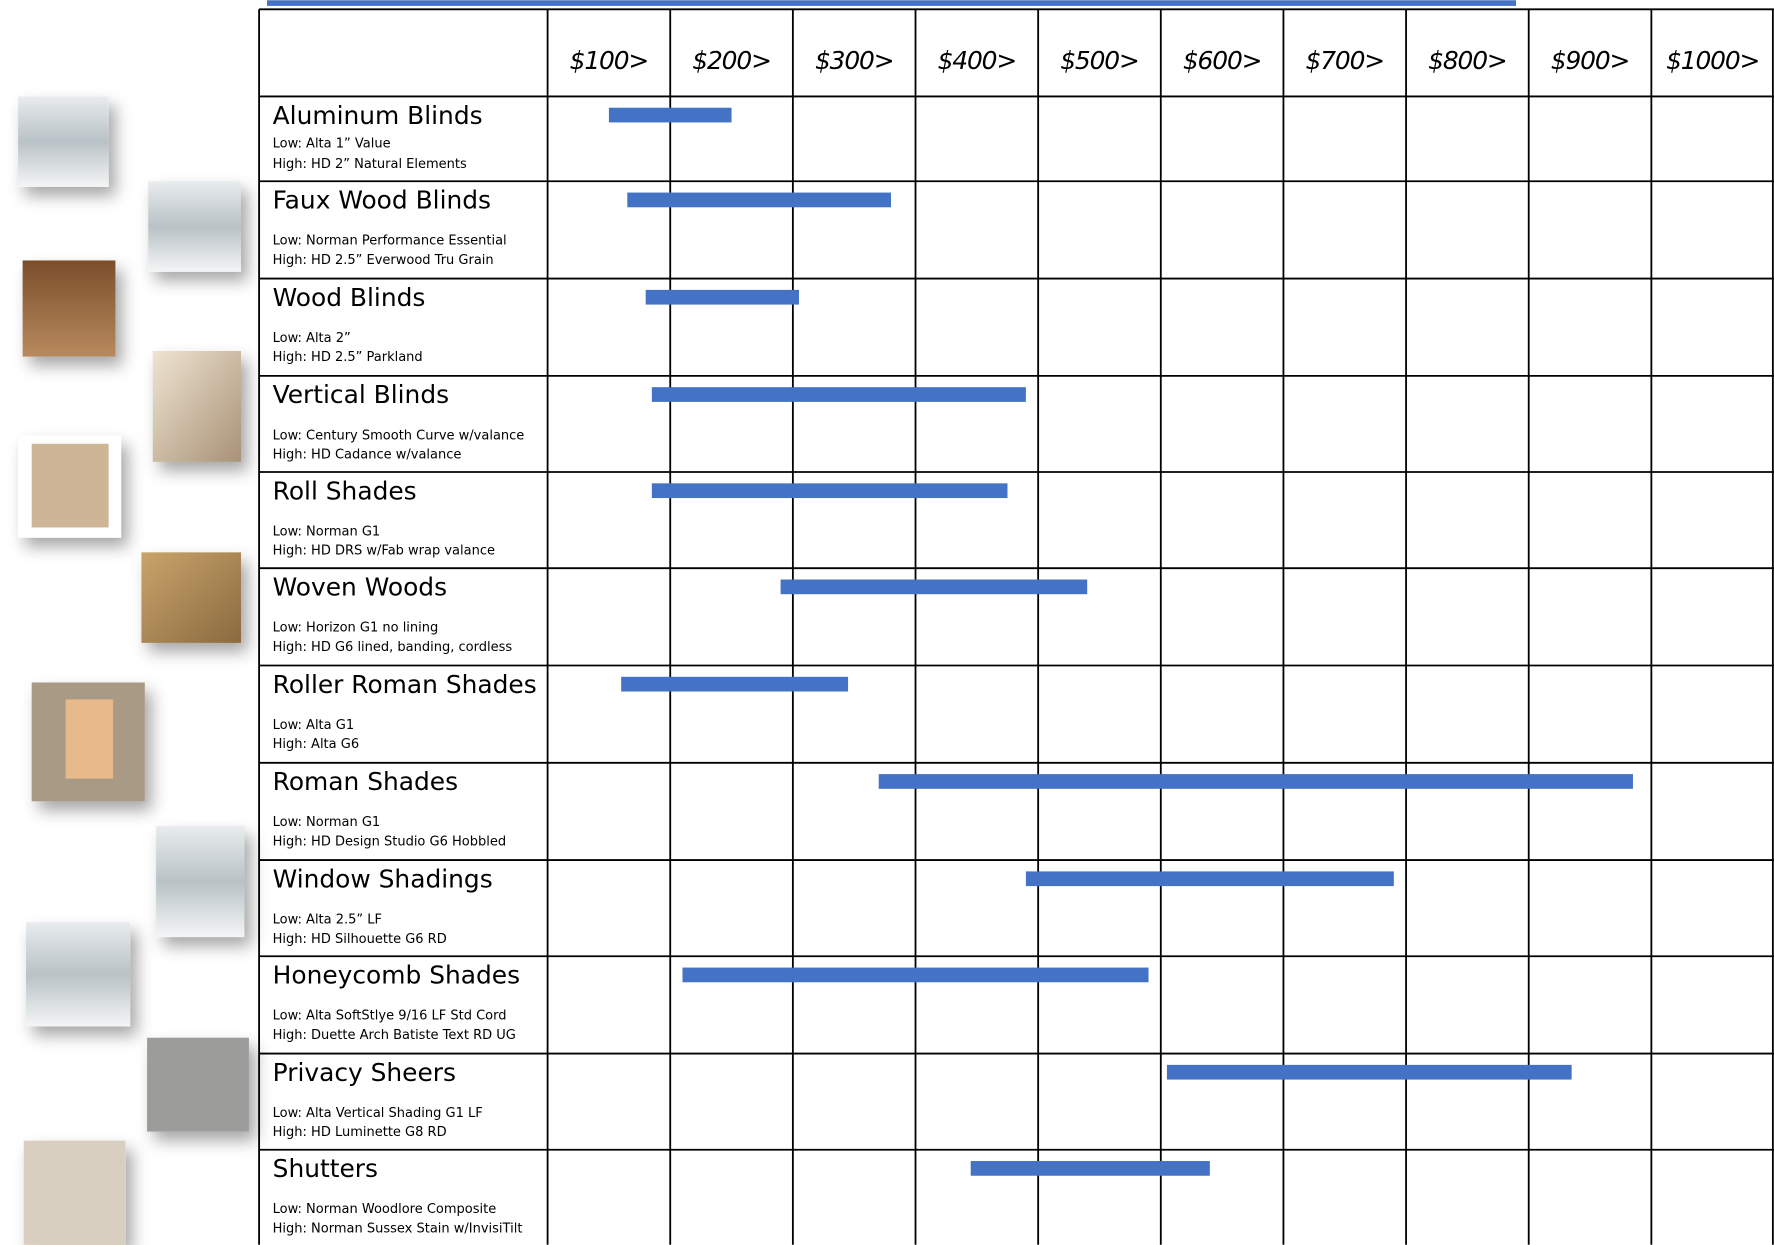  What do you see at coordinates (405, 684) in the screenshot?
I see `row-name: Roller Roman Shades` at bounding box center [405, 684].